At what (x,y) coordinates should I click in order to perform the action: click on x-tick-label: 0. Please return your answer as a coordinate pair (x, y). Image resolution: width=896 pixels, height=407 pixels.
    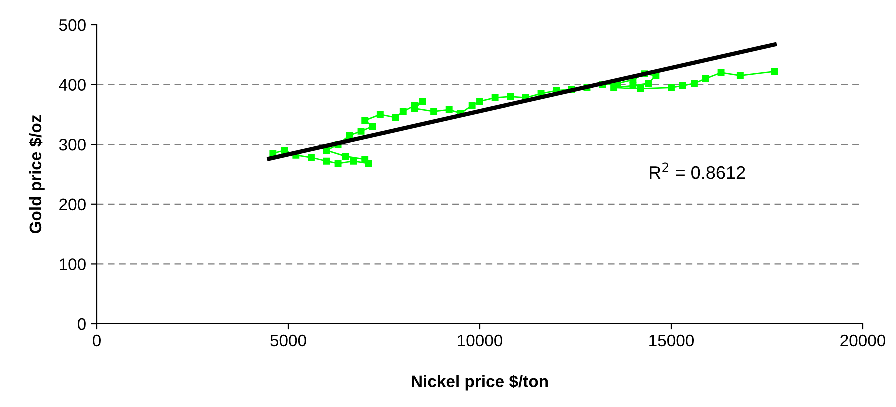
    Looking at the image, I should click on (97, 340).